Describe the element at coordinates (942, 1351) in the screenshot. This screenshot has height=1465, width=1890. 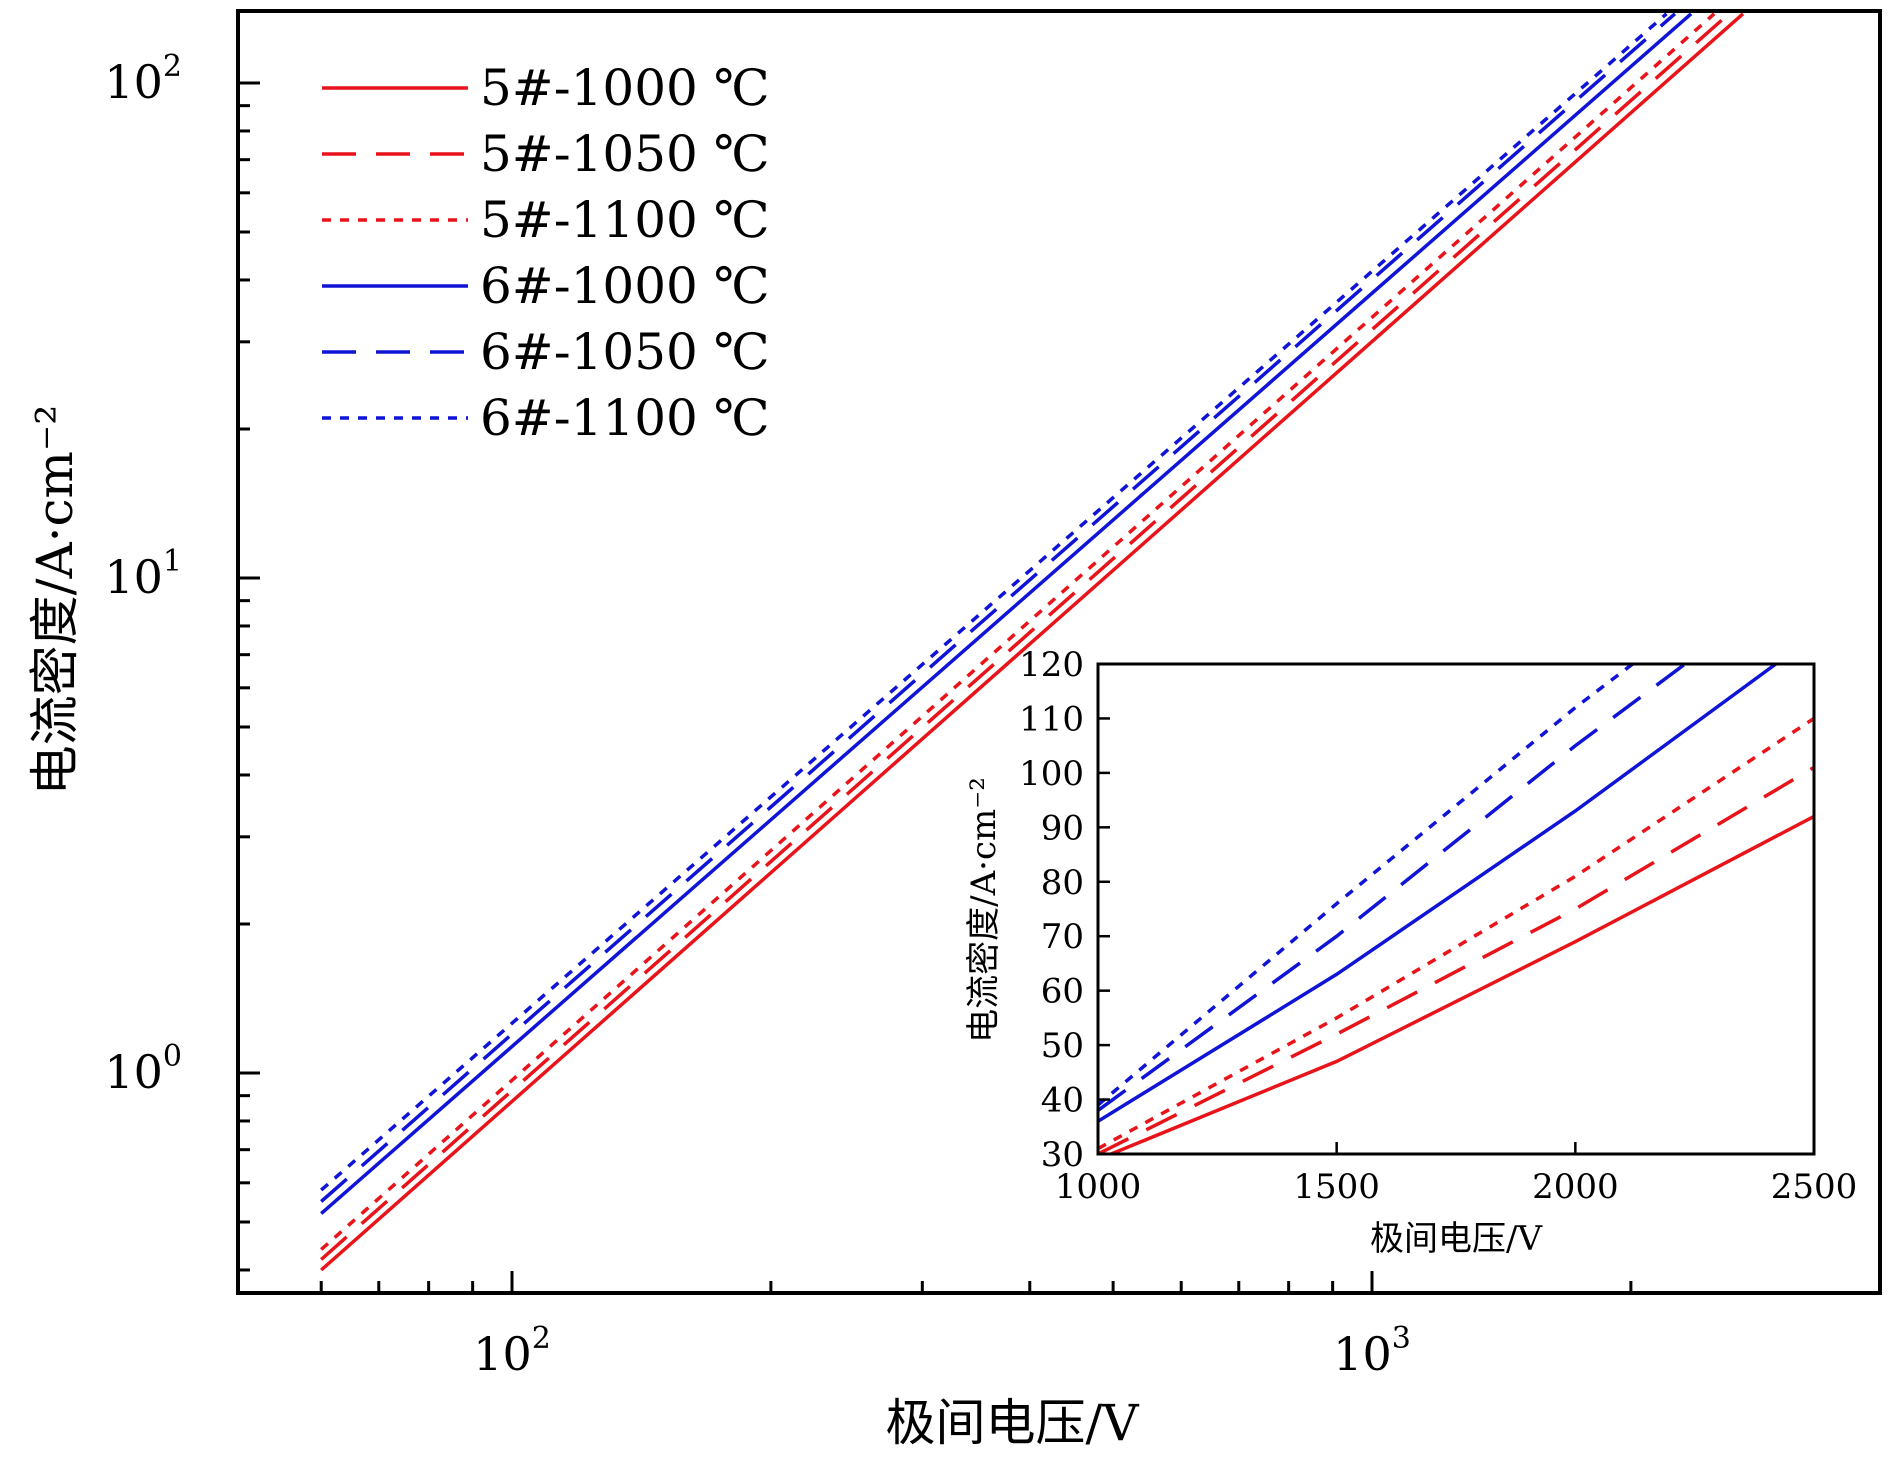
I see `main-x-tick-labels: 10² 10³` at that location.